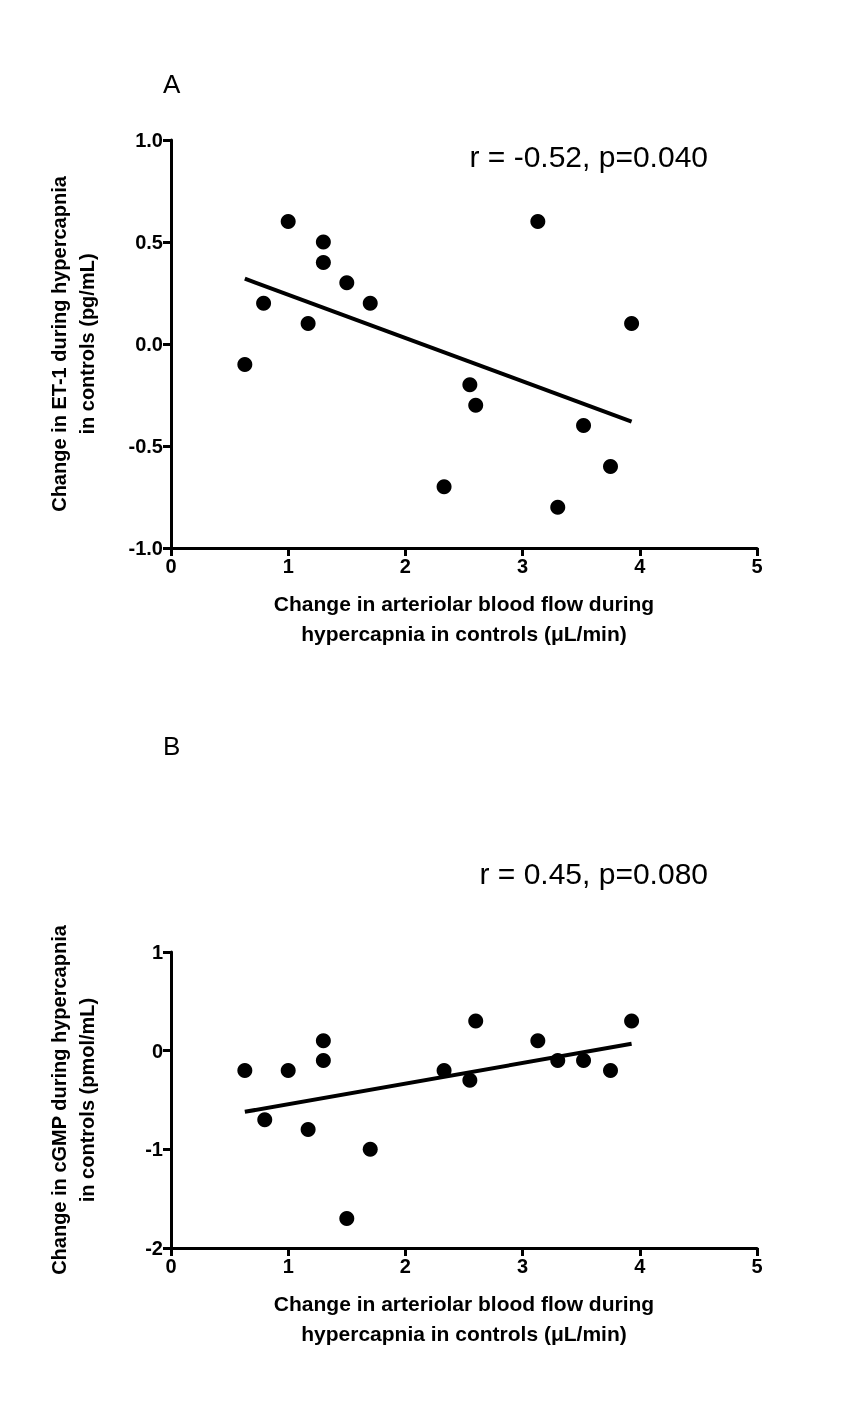  Describe the element at coordinates (149, 344) in the screenshot. I see `y-tick-label: 0.0` at that location.